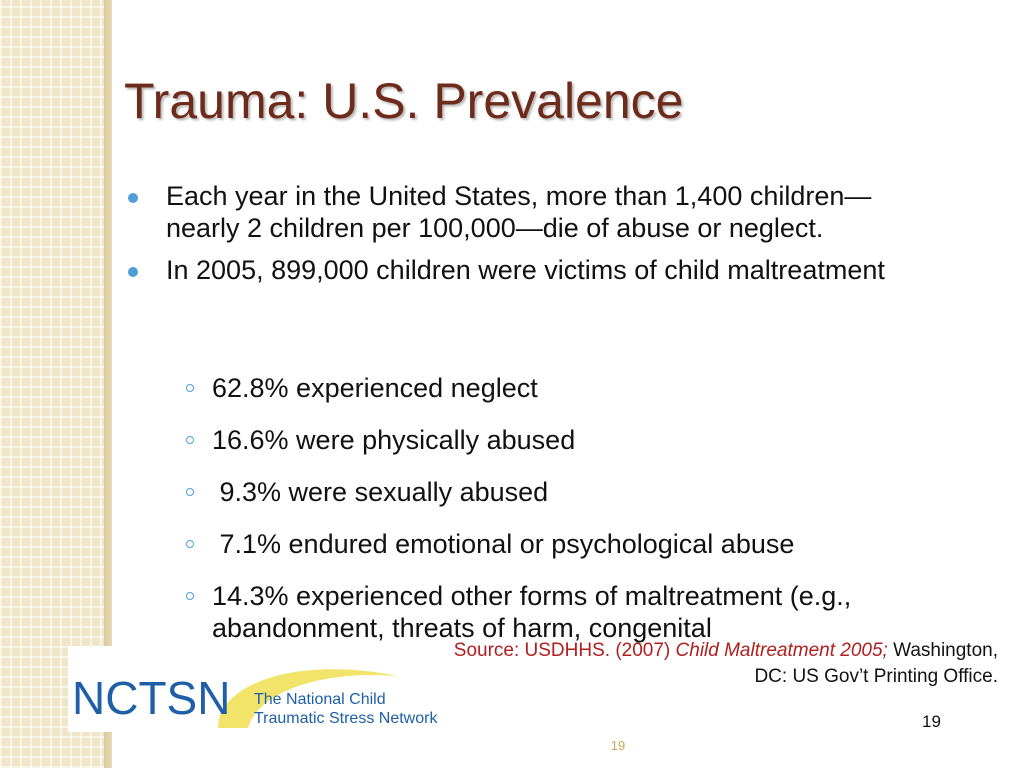 The height and width of the screenshot is (768, 1024). Describe the element at coordinates (320, 699) in the screenshot. I see `logo-line1: The National Child` at that location.